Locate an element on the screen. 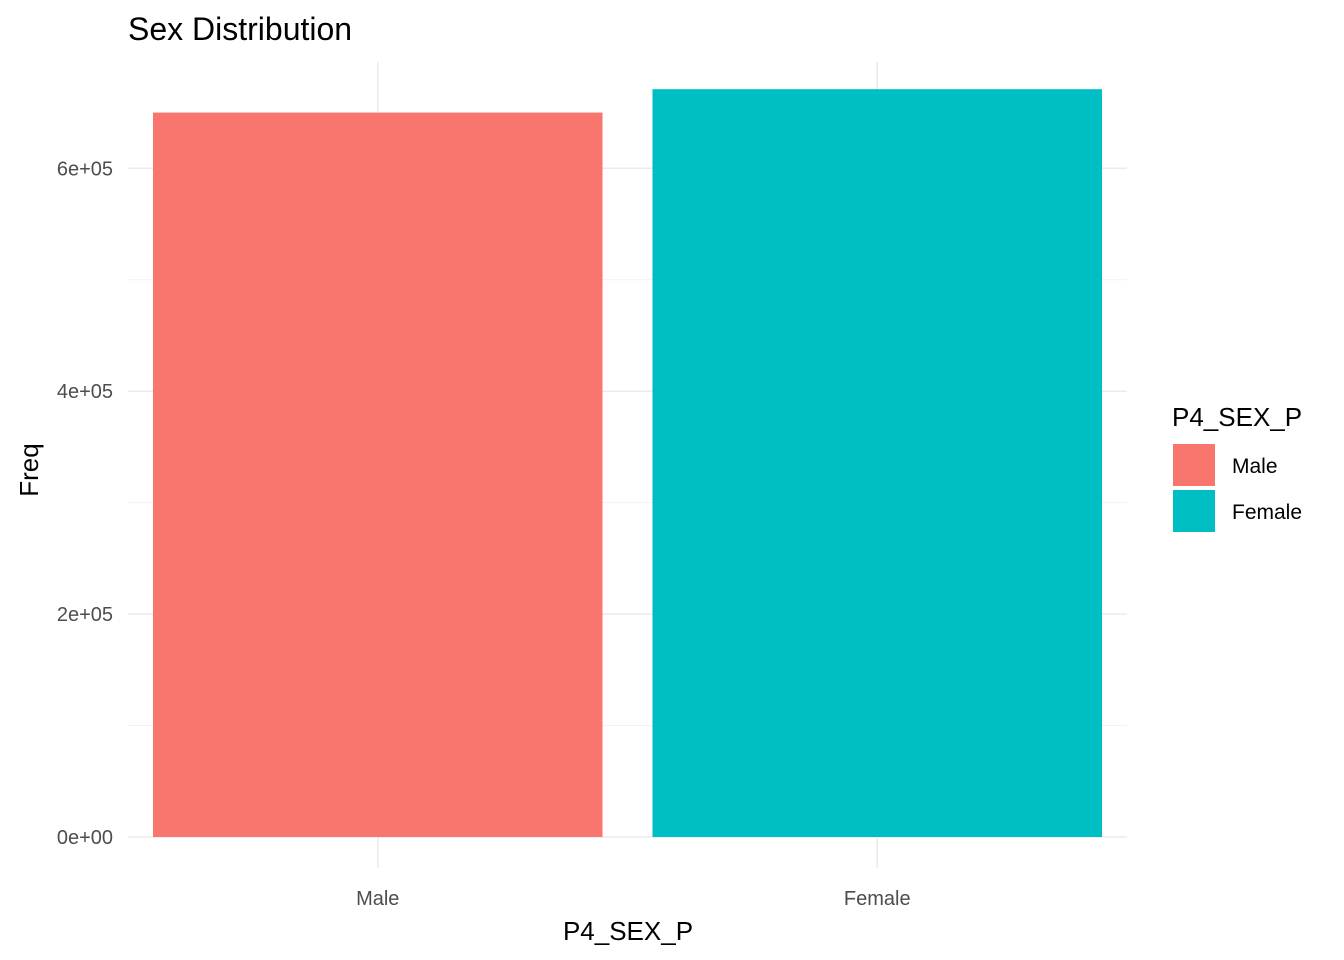 The image size is (1344, 960). legend: P4_SEX_P Male Female is located at coordinates (1237, 467).